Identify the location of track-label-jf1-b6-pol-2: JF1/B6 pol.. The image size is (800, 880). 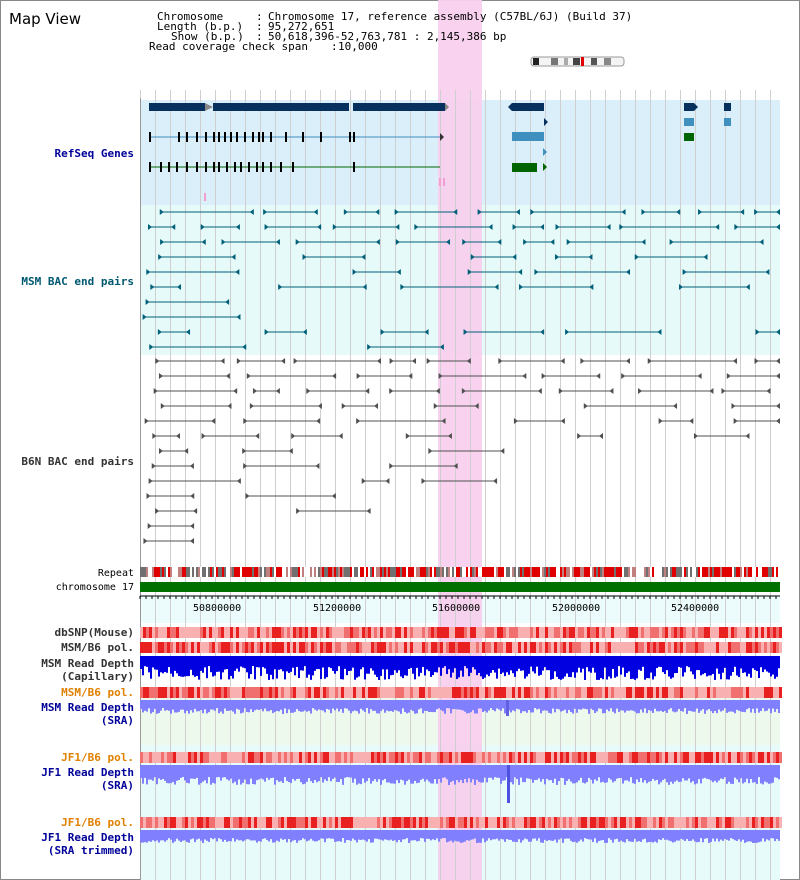
(97, 822).